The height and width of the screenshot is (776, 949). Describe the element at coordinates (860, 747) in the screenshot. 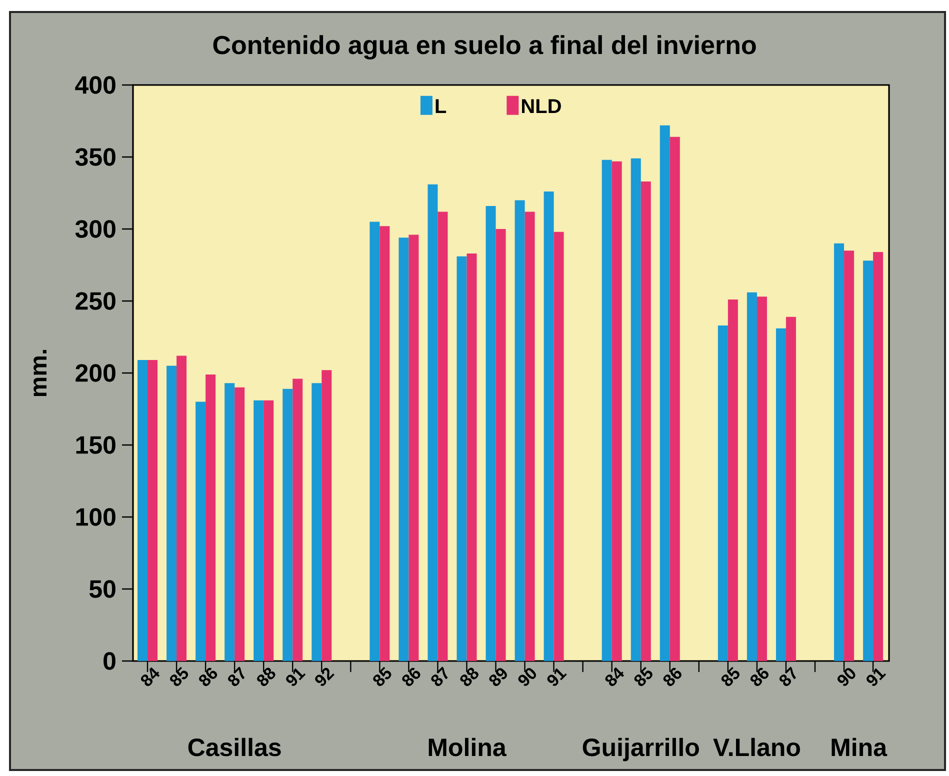

I see `text: Mina` at that location.